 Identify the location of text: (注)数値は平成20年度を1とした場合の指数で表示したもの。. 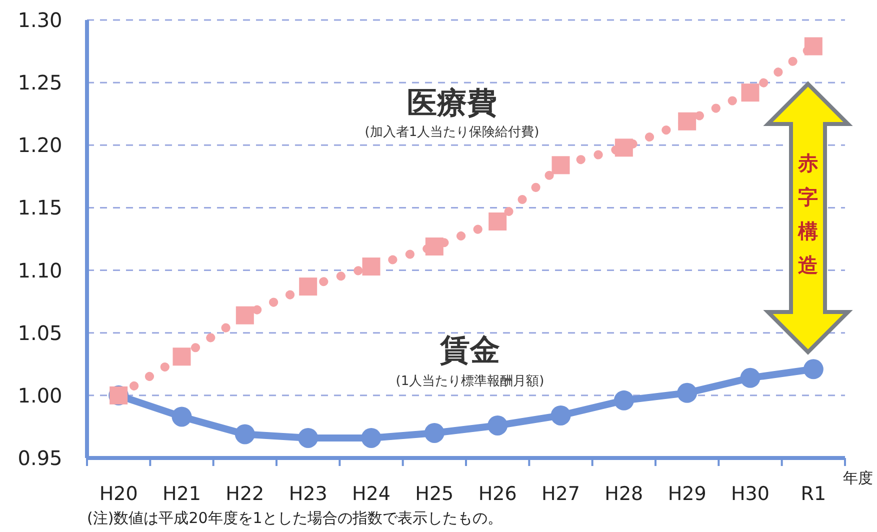
(294, 518).